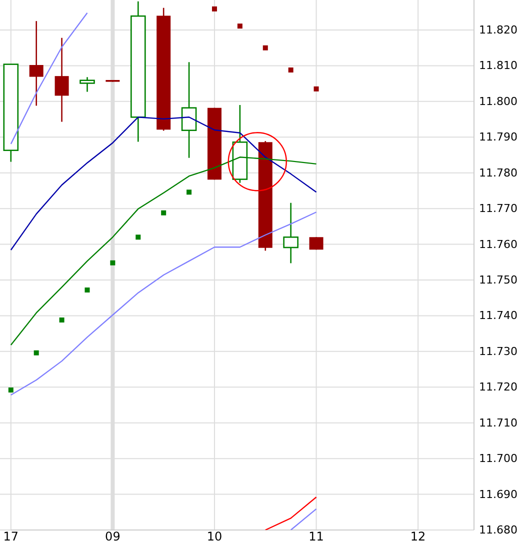 The width and height of the screenshot is (520, 543). What do you see at coordinates (498, 209) in the screenshot?
I see `y-tick-label: 11.770` at bounding box center [498, 209].